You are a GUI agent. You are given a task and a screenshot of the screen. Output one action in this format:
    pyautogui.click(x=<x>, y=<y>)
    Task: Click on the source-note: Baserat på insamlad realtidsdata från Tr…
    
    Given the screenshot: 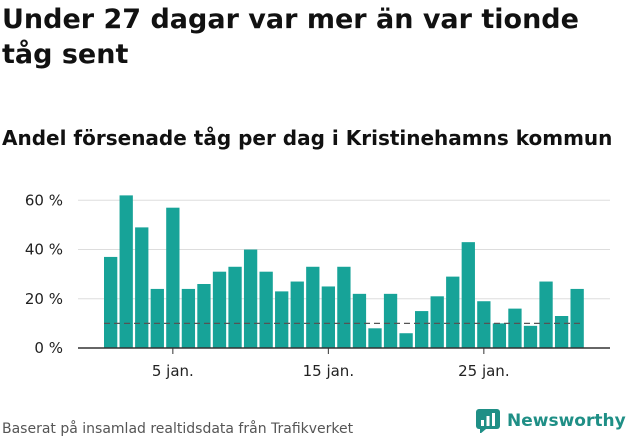 What is the action you would take?
    pyautogui.click(x=178, y=429)
    